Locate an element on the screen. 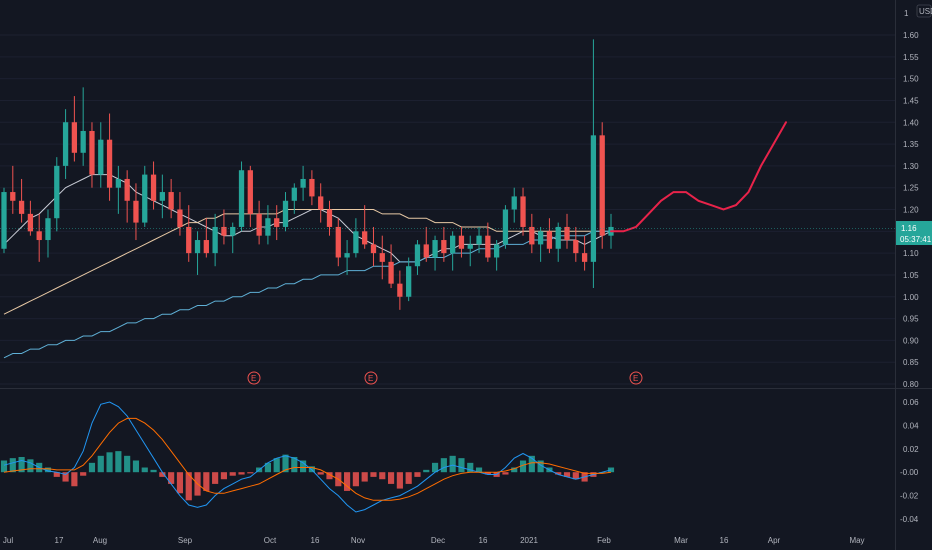 This screenshot has width=932, height=550. y-tick-label: 1.20 is located at coordinates (911, 210).